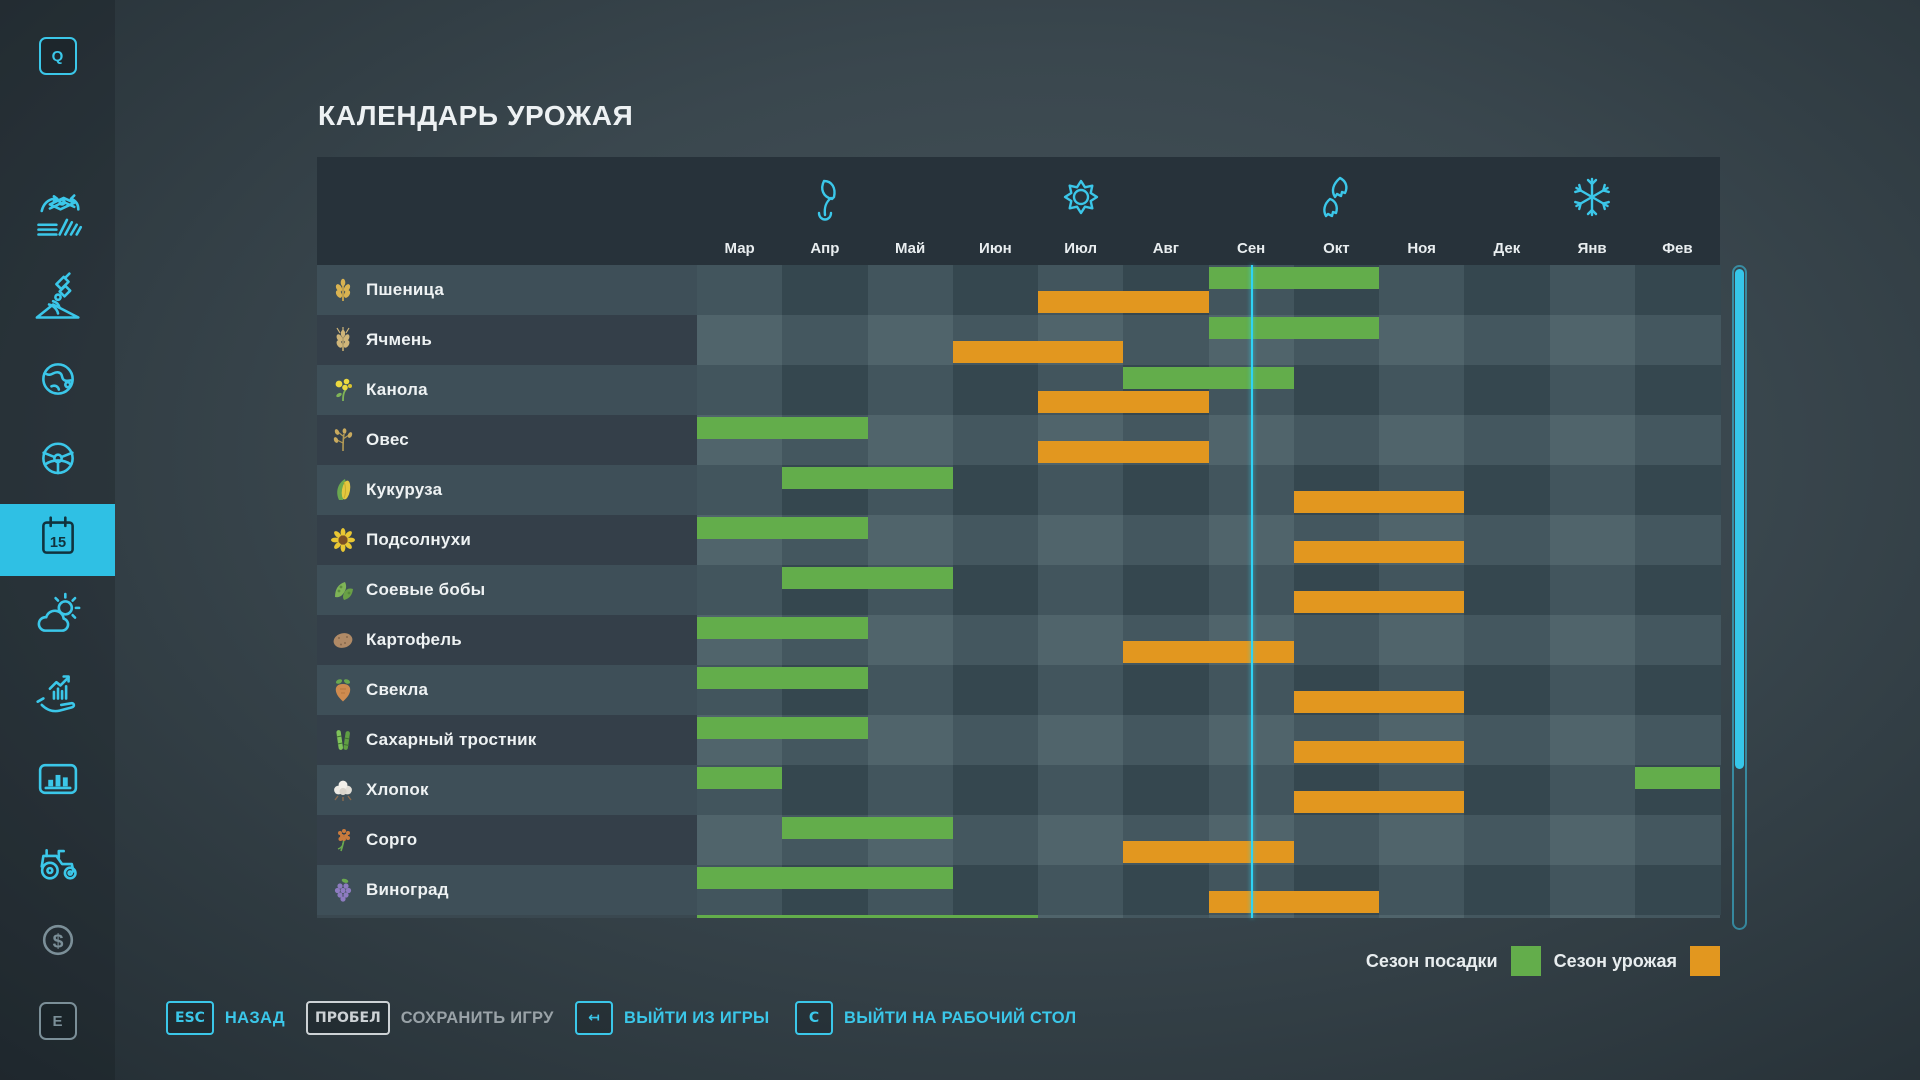  I want to click on globe-icon, so click(58, 381).